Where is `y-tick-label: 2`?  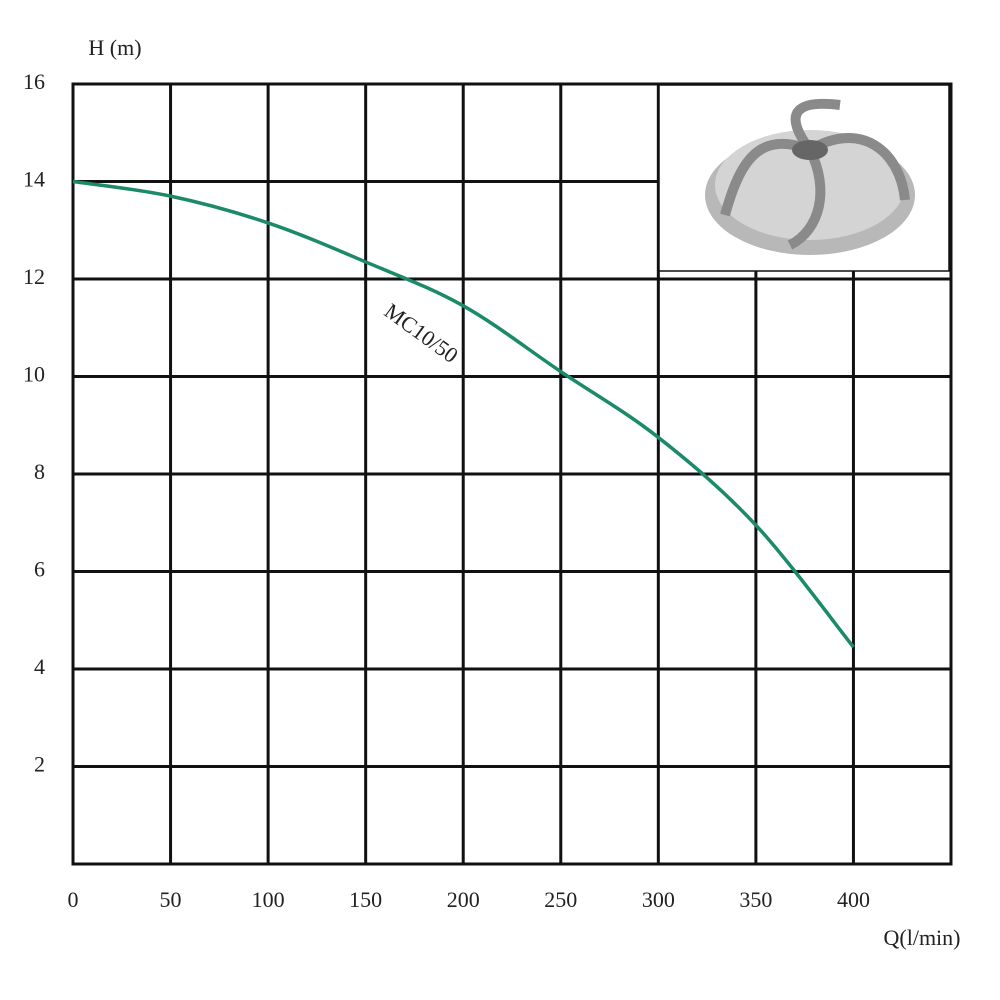 y-tick-label: 2 is located at coordinates (39, 764).